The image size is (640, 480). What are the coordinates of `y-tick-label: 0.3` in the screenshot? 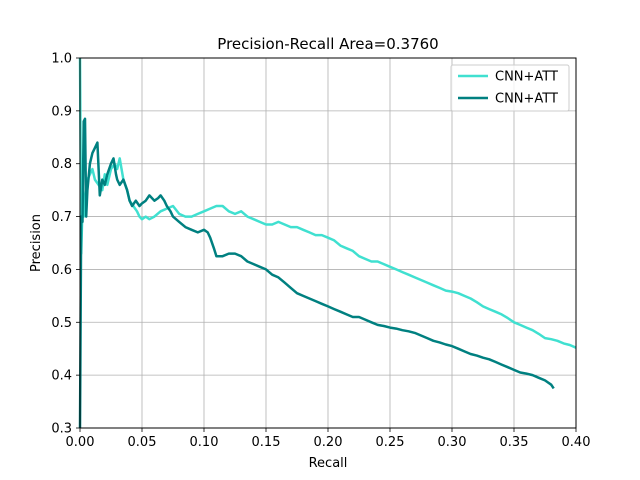 It's located at (61, 429).